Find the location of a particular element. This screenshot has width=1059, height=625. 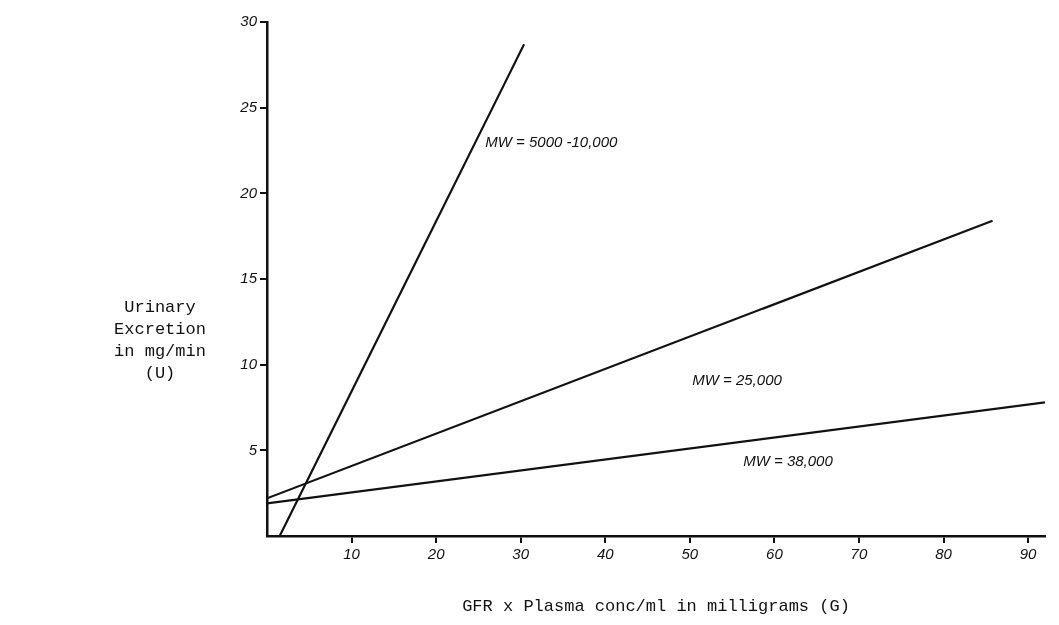

y-tick-label: 15 is located at coordinates (249, 278).